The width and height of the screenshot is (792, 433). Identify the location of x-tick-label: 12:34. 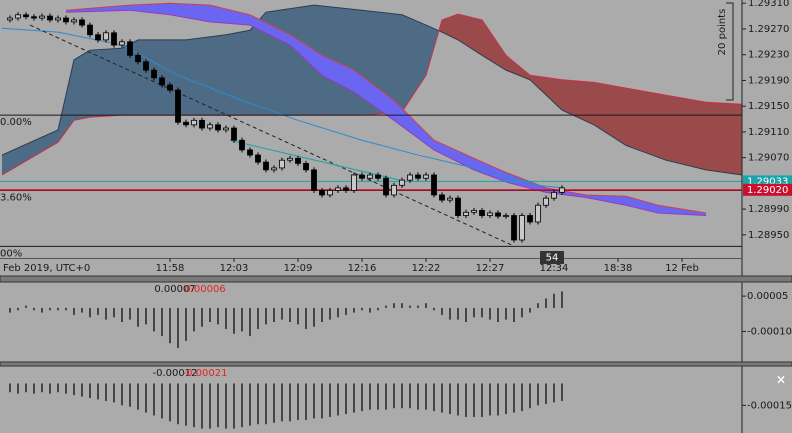
(554, 268).